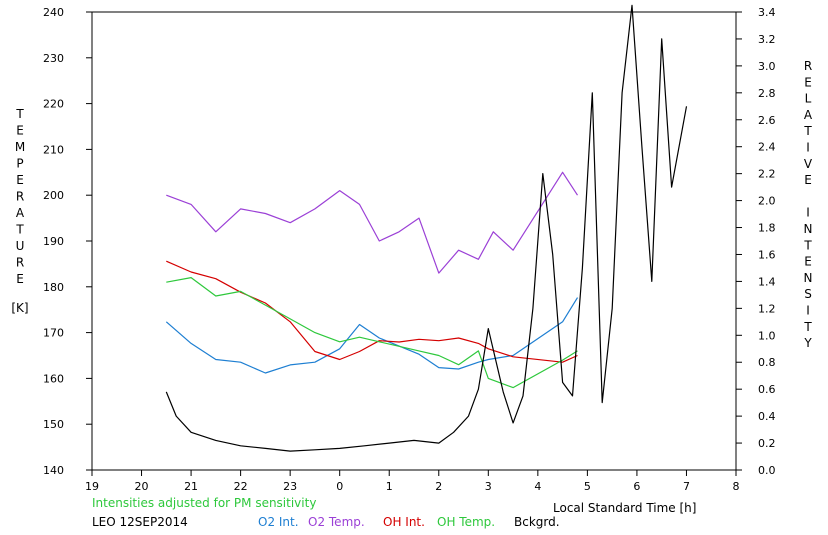  I want to click on right-tick-label: 3.2, so click(767, 39).